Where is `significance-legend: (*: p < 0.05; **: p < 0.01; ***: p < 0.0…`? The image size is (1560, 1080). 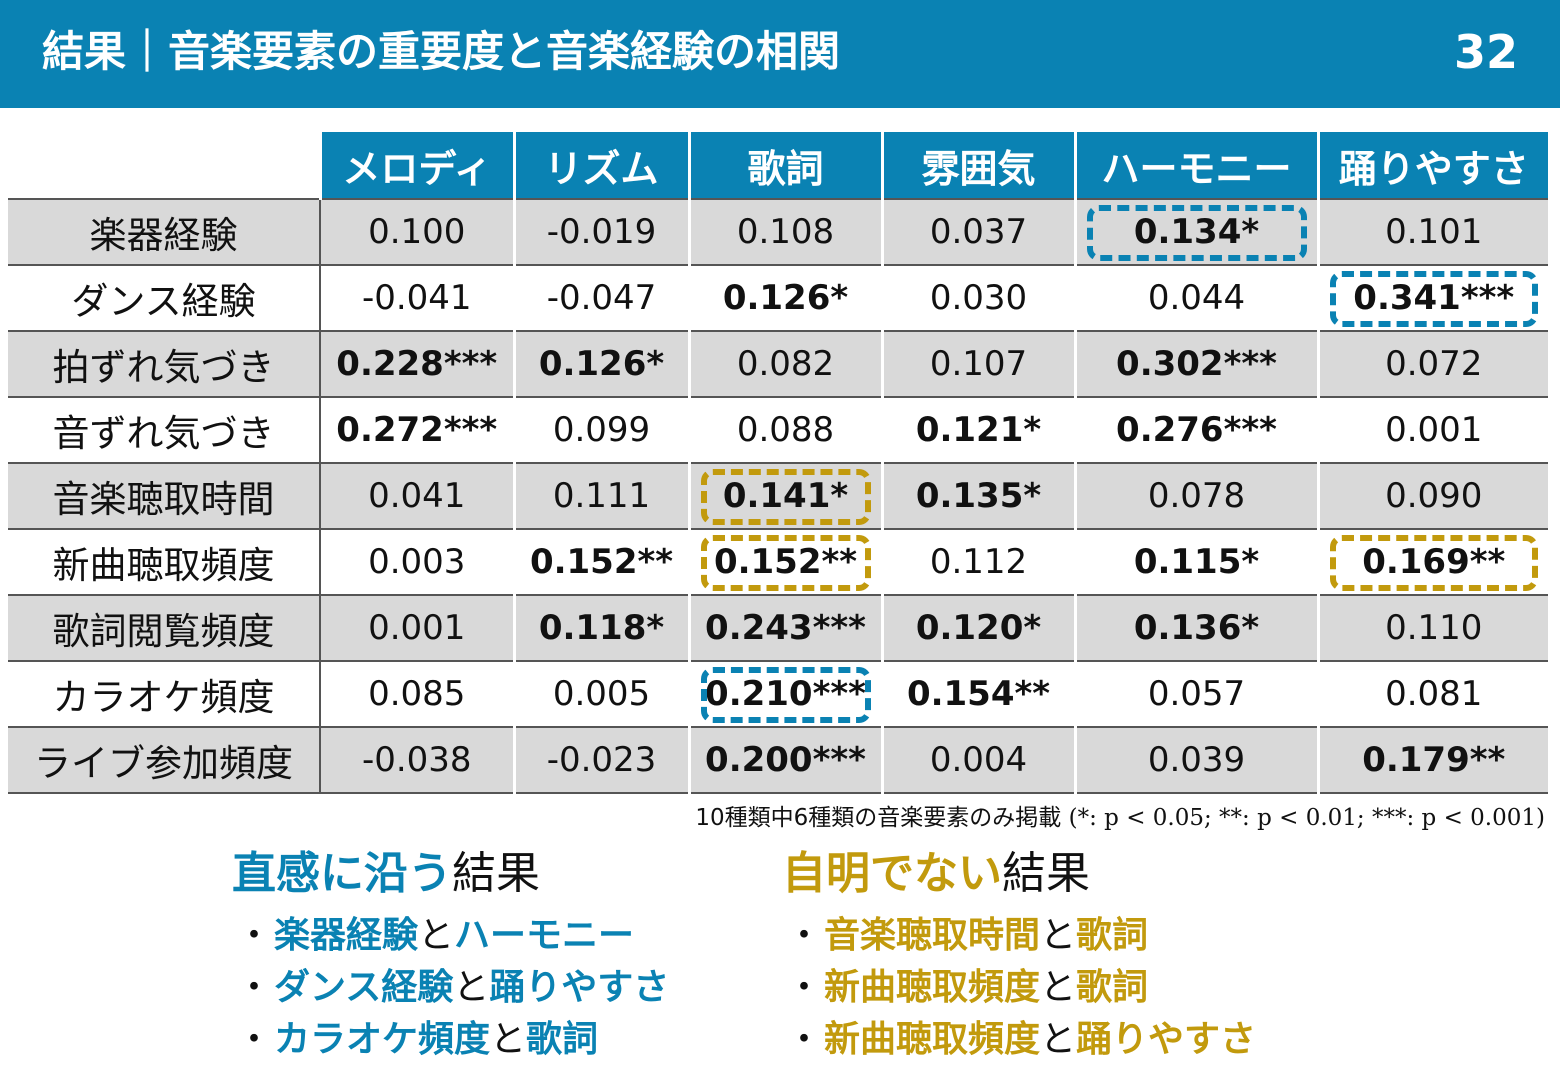
significance-legend: (*: p < 0.05; **: p < 0.01; ***: p < 0.0… is located at coordinates (1306, 818).